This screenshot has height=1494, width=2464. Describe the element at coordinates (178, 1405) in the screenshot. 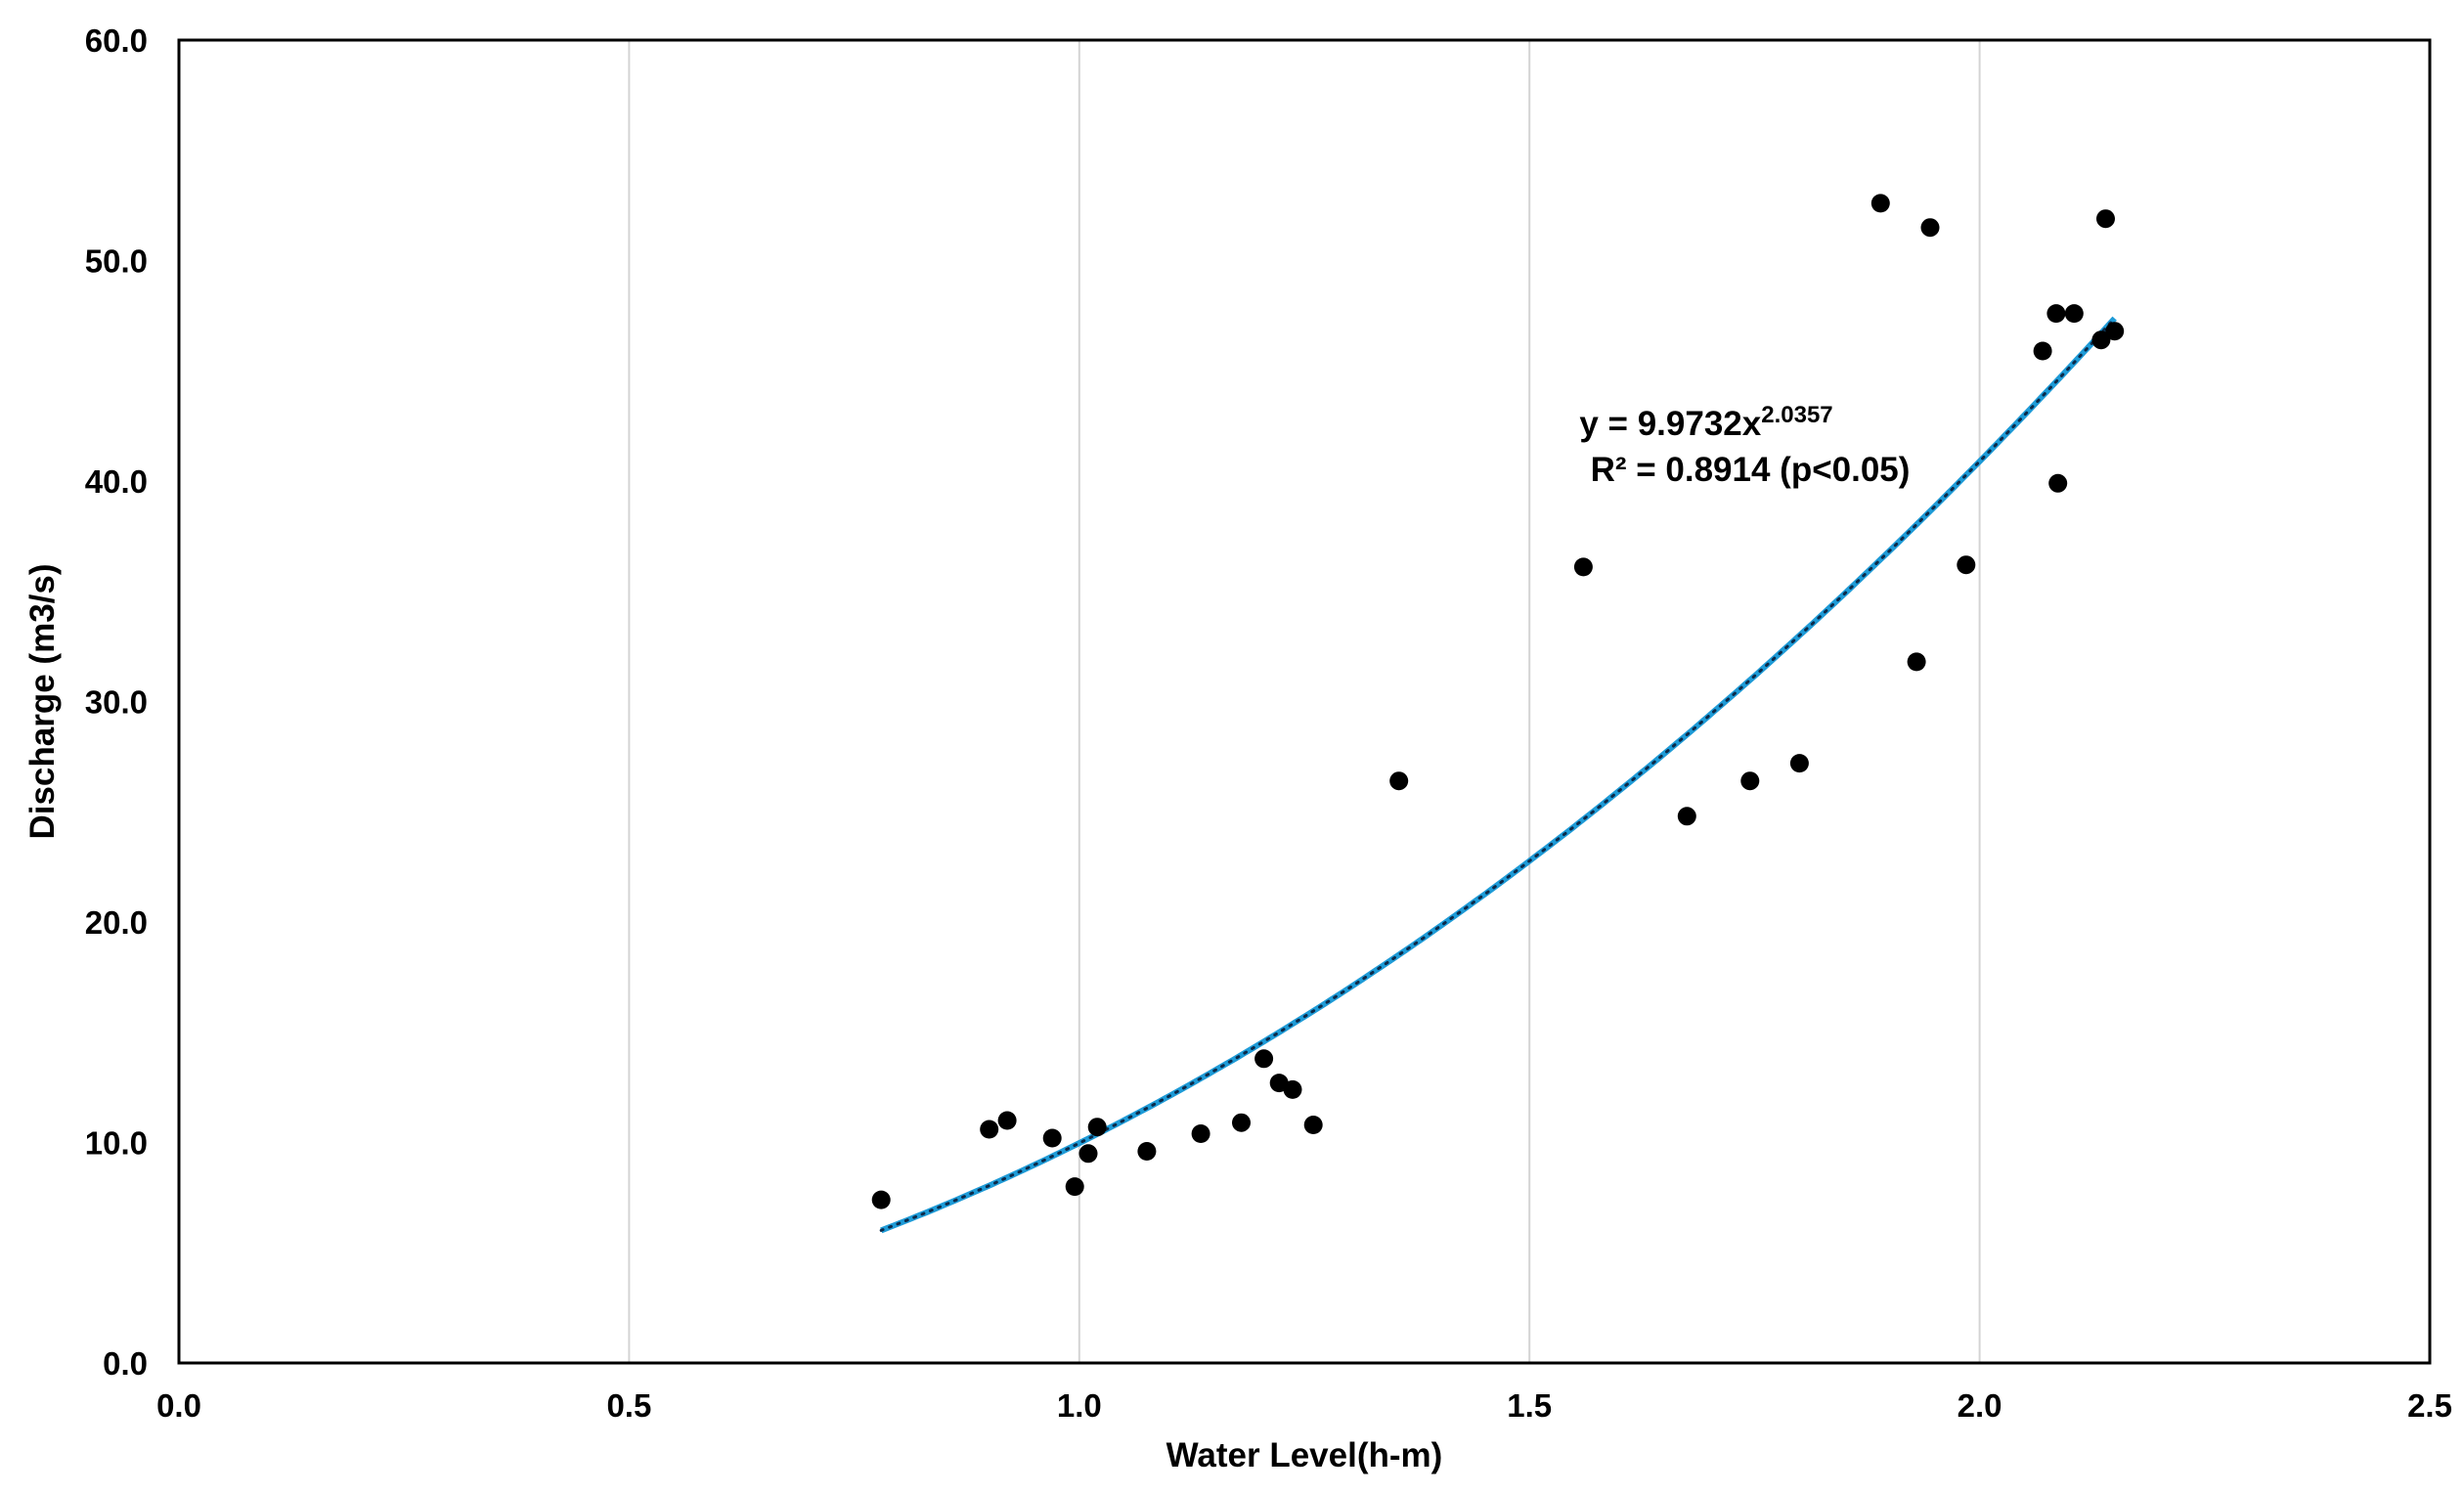

I see `x-tick-label: 0.0` at that location.